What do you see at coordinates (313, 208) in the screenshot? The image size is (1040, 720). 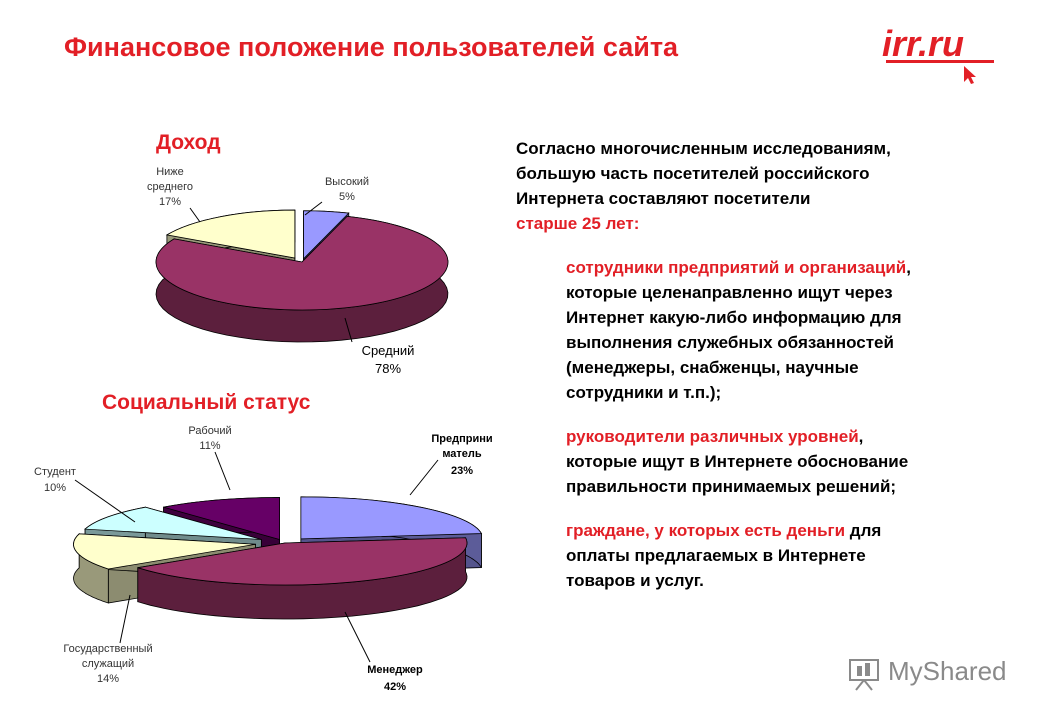 I see `leader-high` at bounding box center [313, 208].